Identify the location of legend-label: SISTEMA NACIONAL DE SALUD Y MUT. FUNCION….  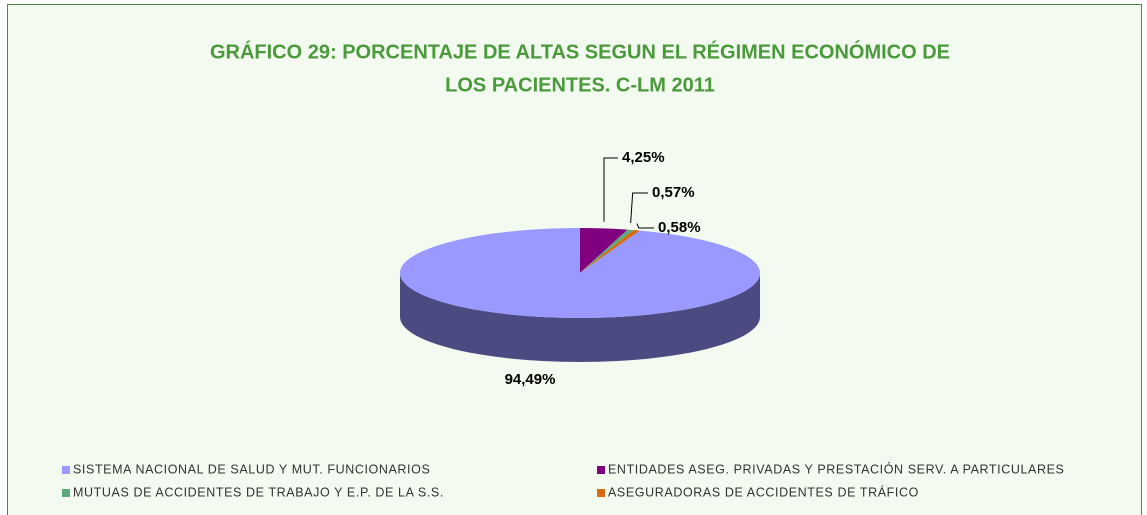
(251, 469).